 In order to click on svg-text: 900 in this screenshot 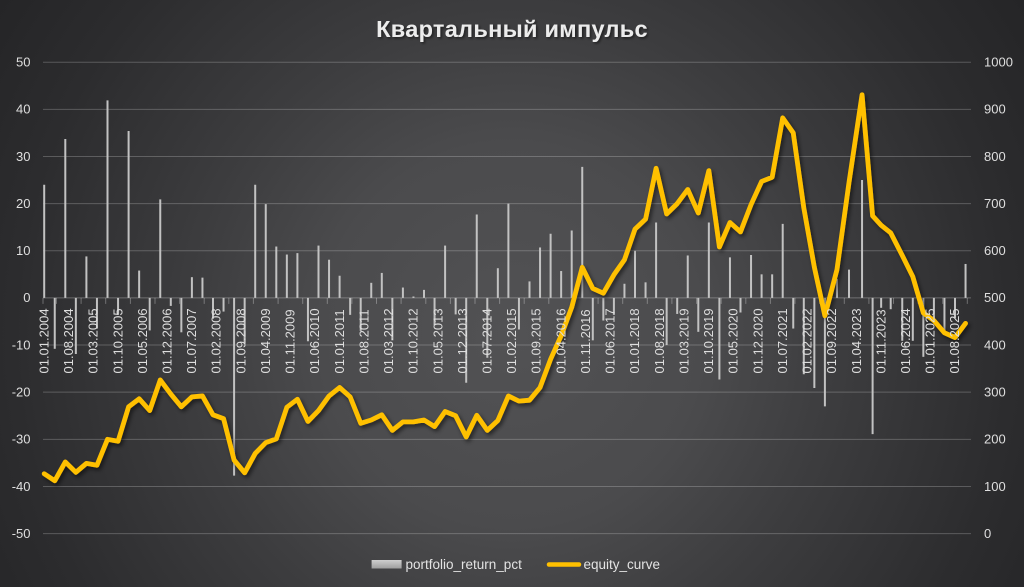, I will do `click(995, 109)`.